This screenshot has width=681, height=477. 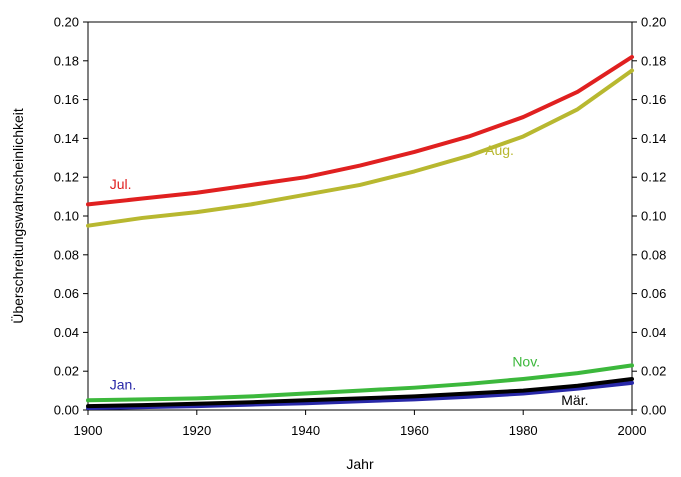 I want to click on x-tick-label: 1900, so click(x=88, y=430).